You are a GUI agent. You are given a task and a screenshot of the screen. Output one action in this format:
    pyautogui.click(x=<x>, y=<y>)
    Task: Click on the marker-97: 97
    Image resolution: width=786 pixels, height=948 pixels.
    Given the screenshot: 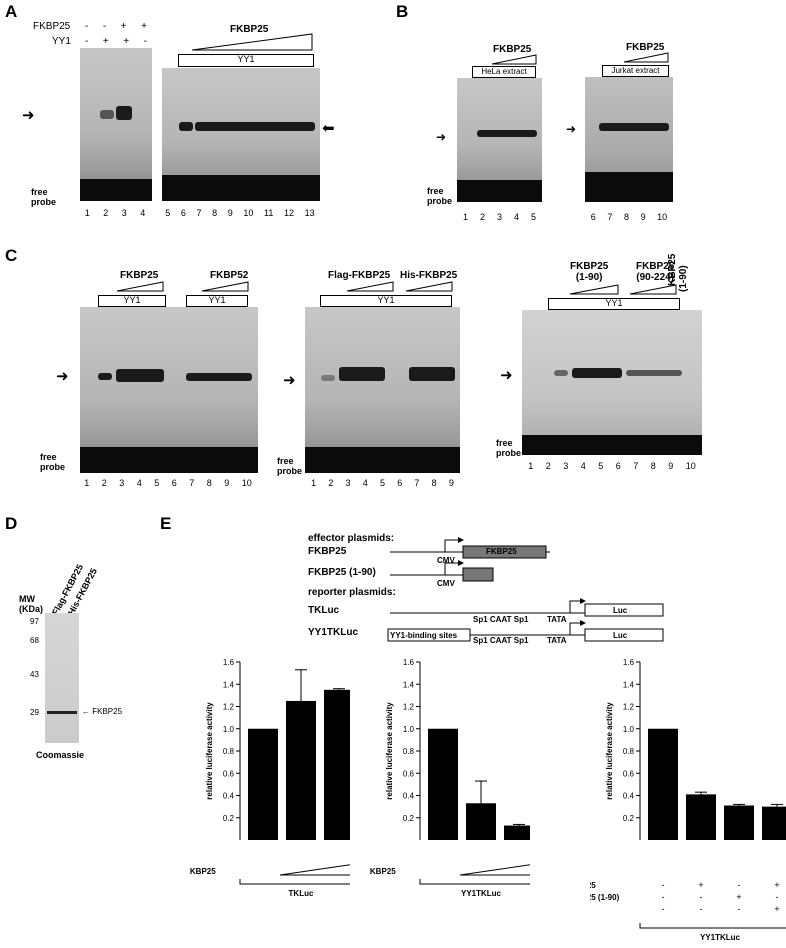 What is the action you would take?
    pyautogui.click(x=34, y=621)
    